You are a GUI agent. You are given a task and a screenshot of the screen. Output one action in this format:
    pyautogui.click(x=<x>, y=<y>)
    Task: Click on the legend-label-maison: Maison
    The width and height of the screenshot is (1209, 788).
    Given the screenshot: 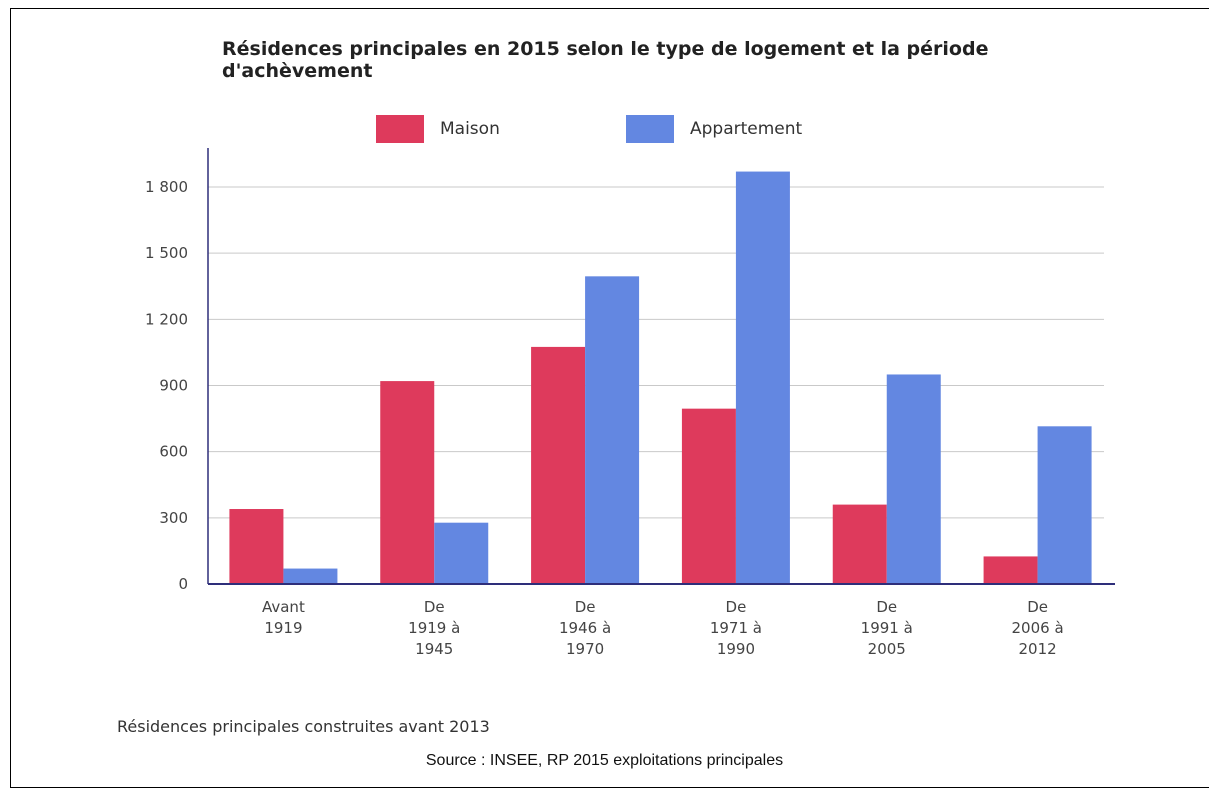 What is the action you would take?
    pyautogui.click(x=470, y=129)
    